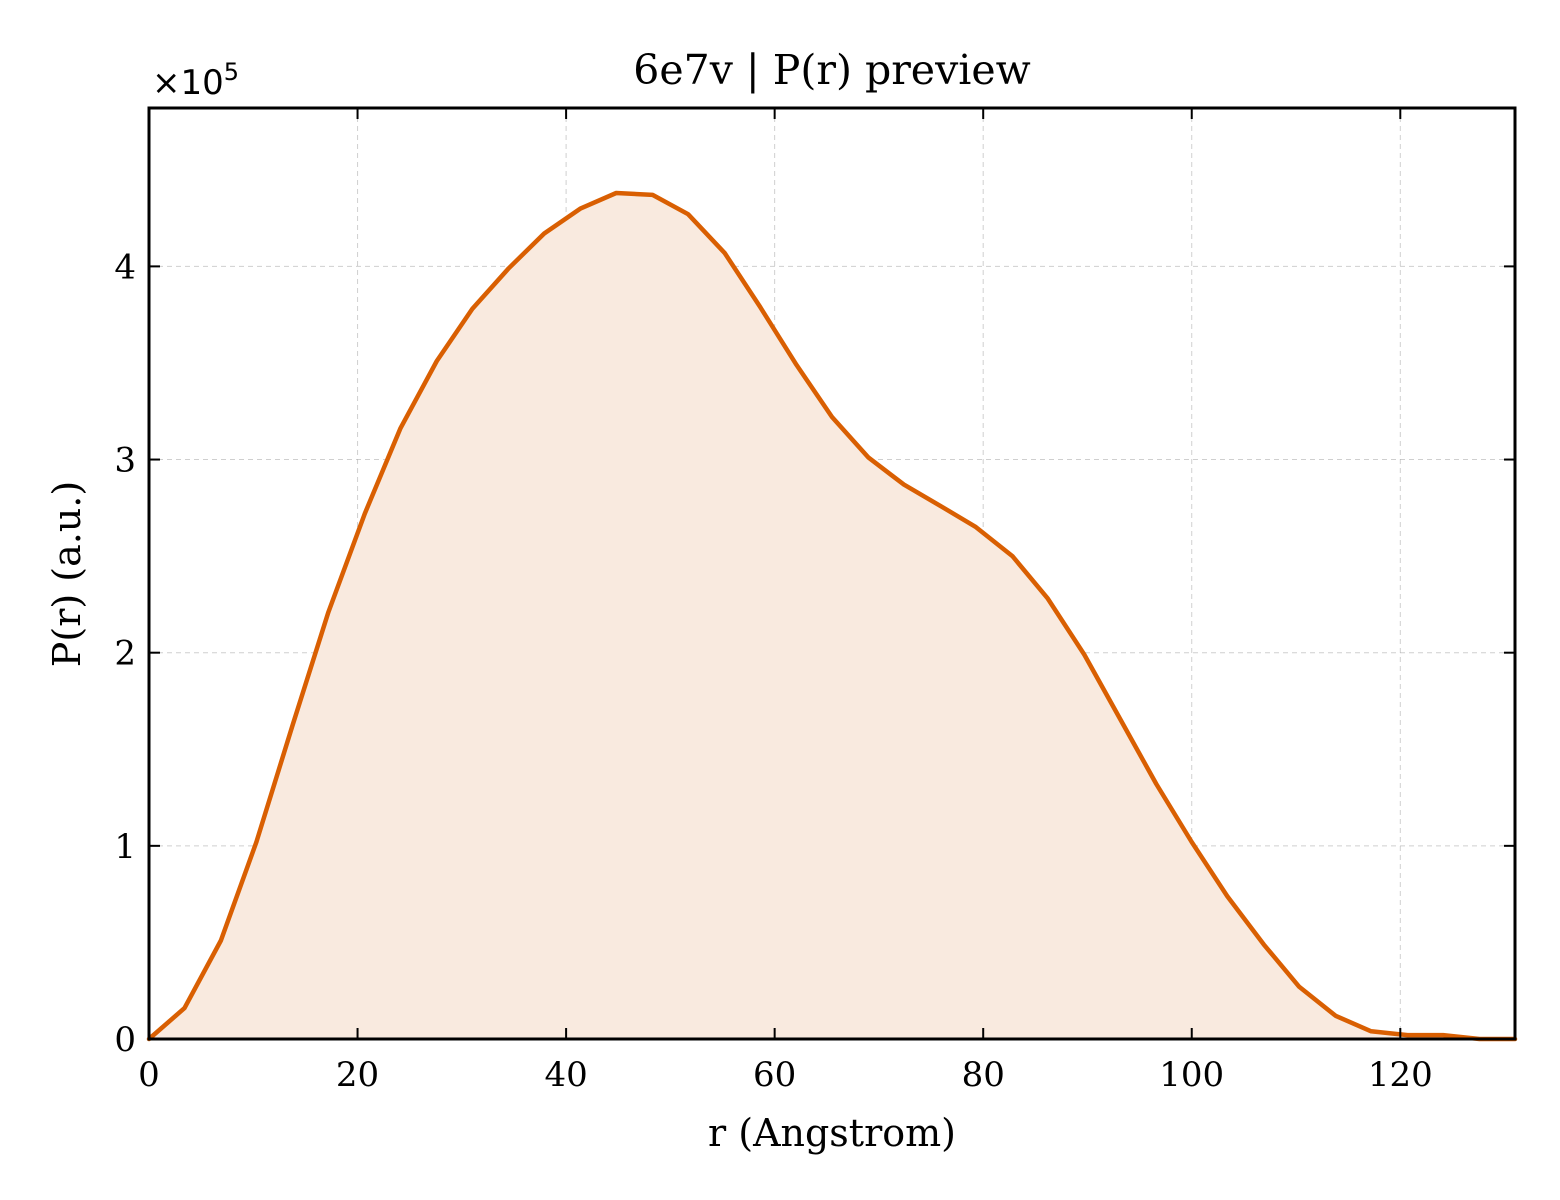 This screenshot has height=1200, width=1560. I want to click on x-tick-label: 20, so click(357, 1075).